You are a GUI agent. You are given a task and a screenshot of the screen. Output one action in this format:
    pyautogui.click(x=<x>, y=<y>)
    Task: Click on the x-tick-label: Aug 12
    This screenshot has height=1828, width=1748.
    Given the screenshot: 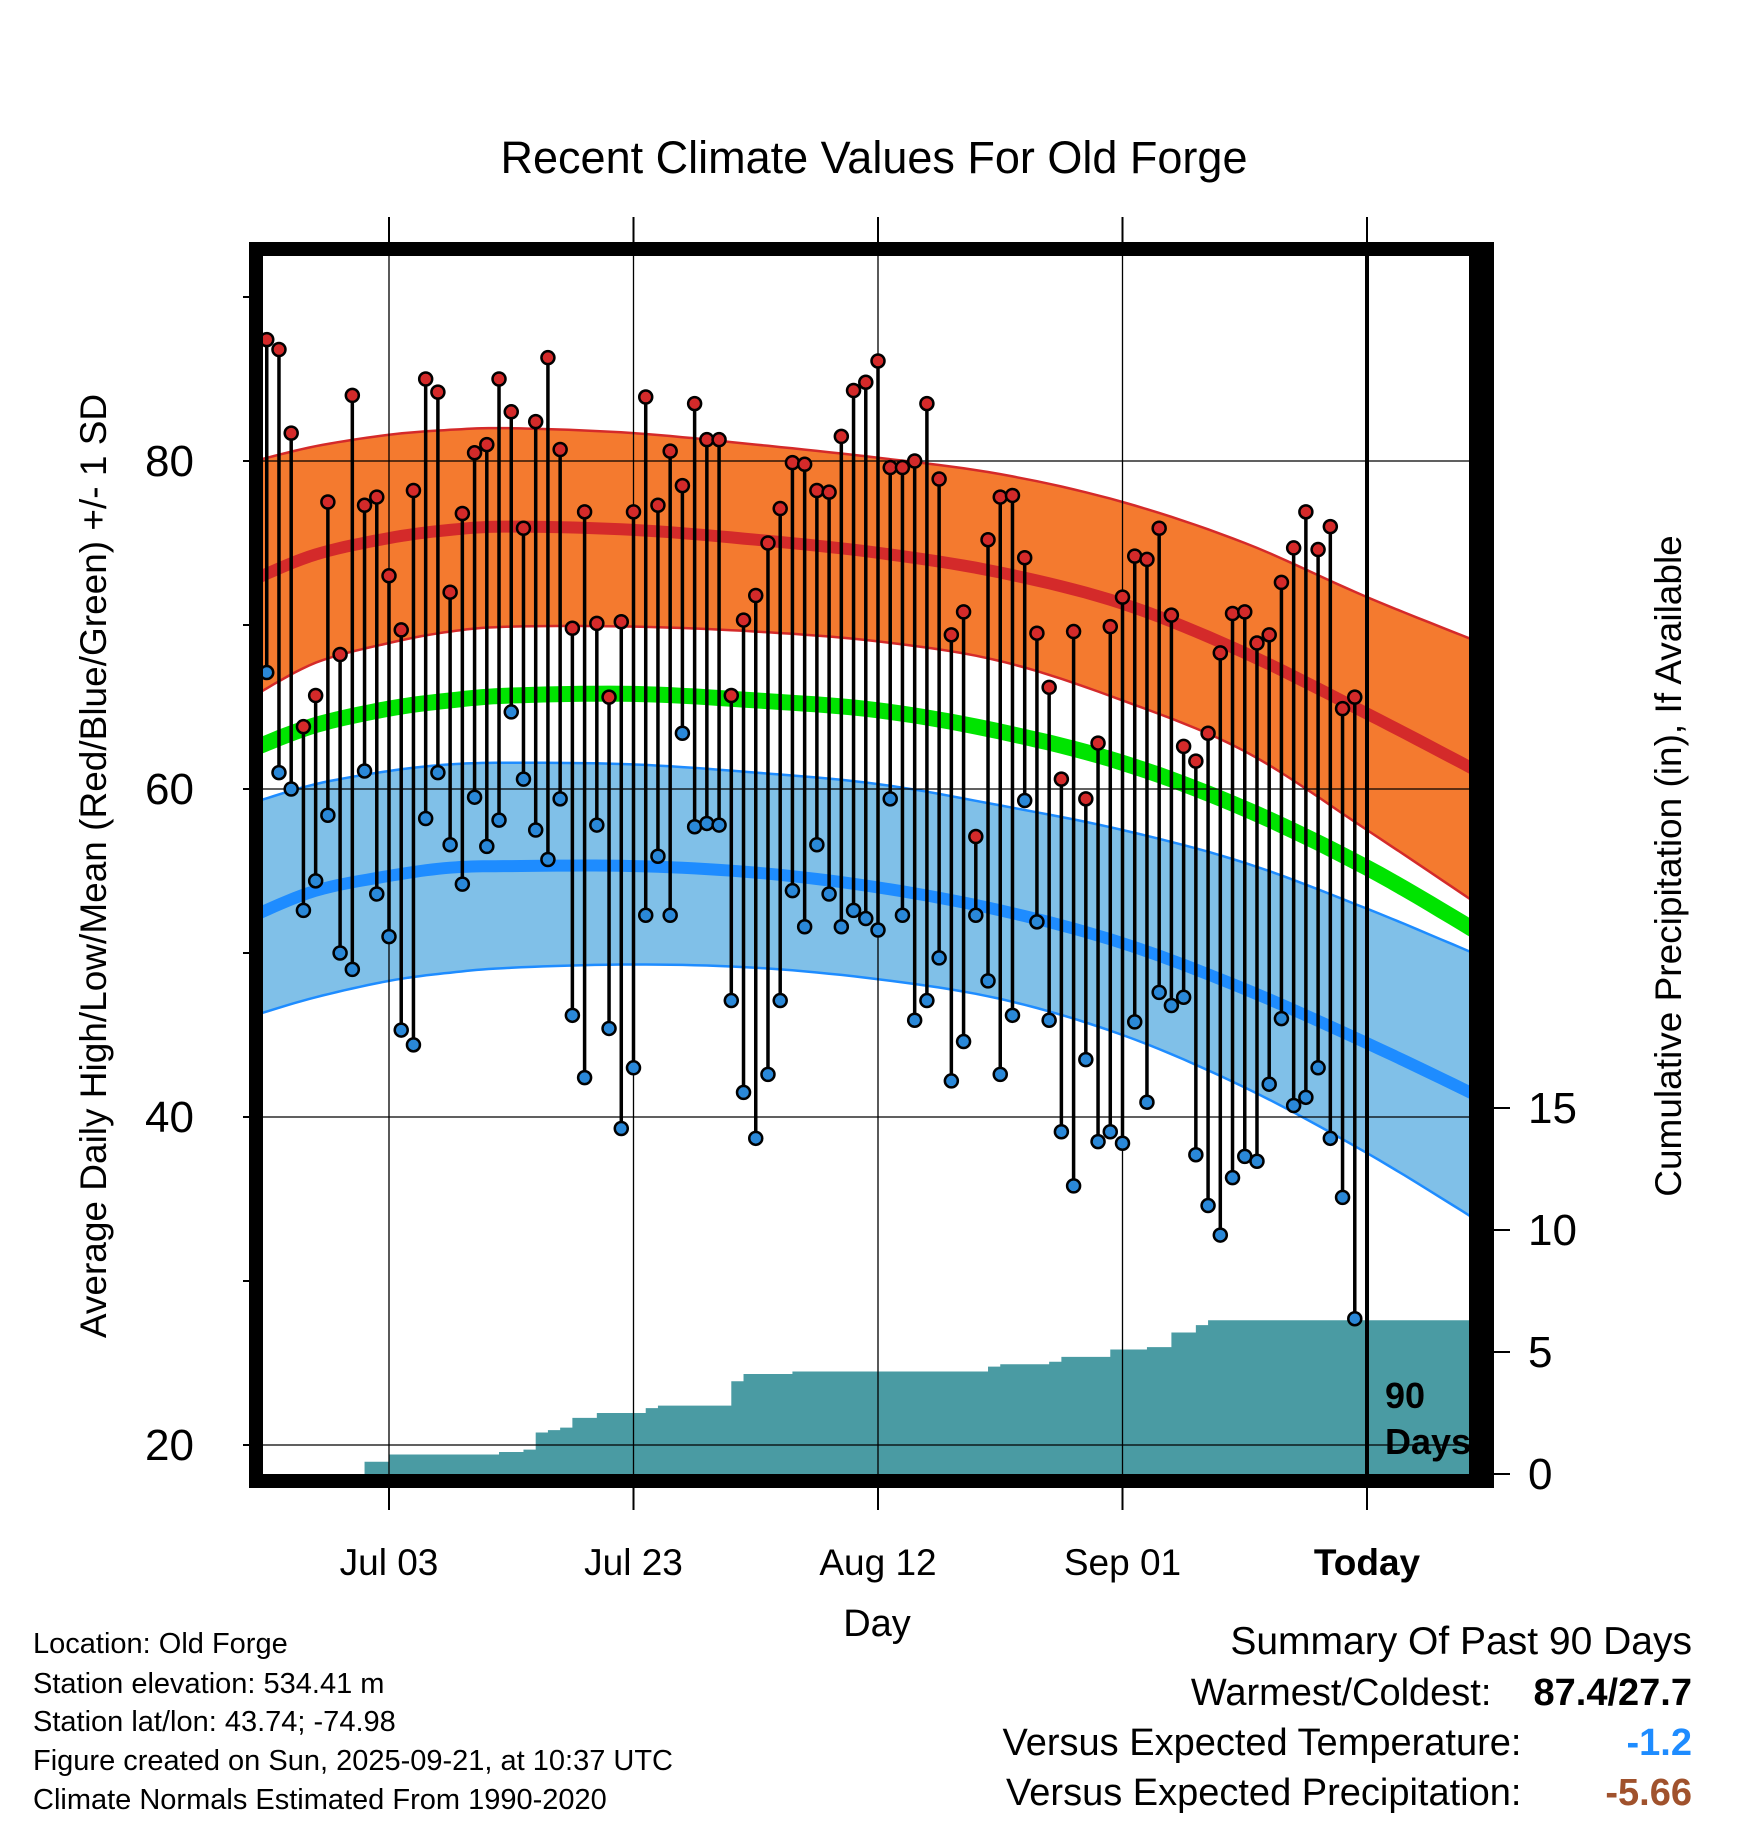 What is the action you would take?
    pyautogui.click(x=877, y=1562)
    